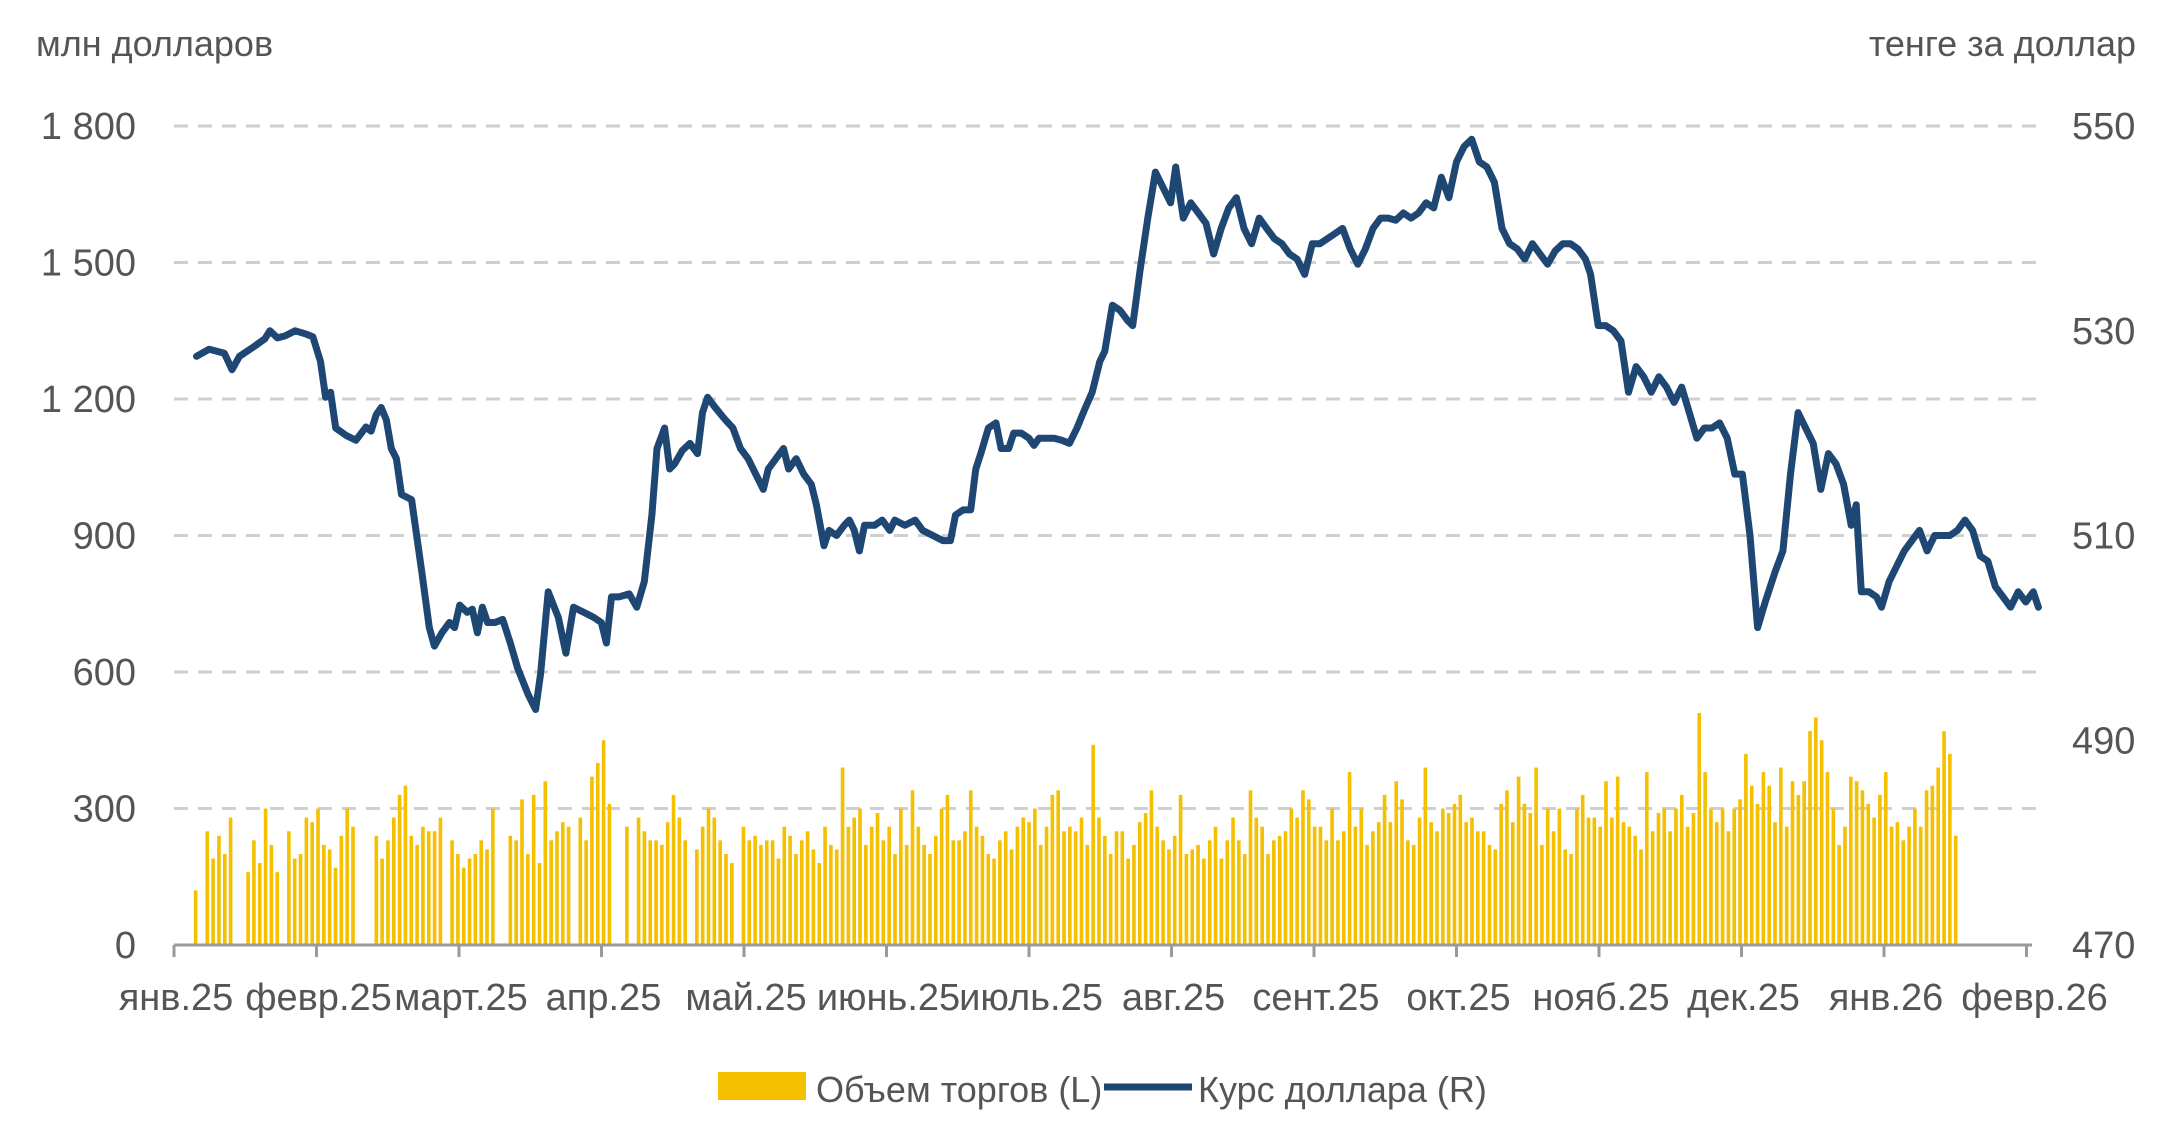 The height and width of the screenshot is (1138, 2160). What do you see at coordinates (1102, 950) in the screenshot?
I see `x-axis` at bounding box center [1102, 950].